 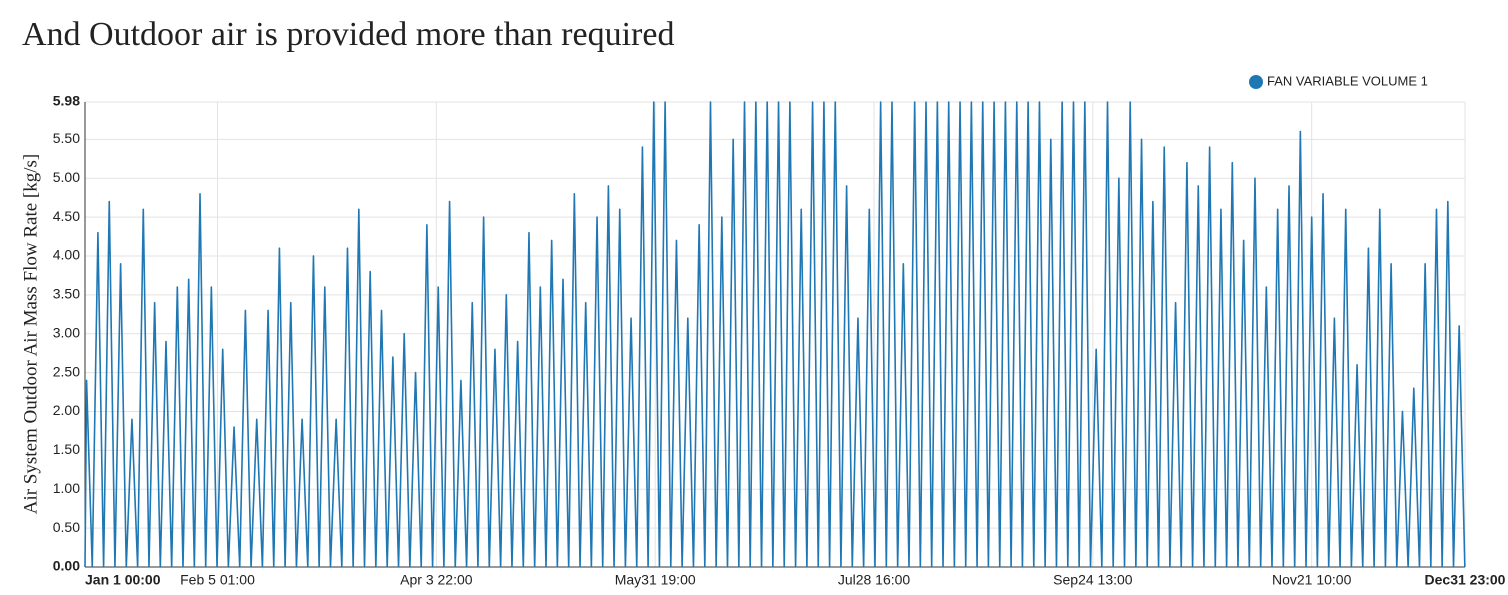 What do you see at coordinates (66, 255) in the screenshot?
I see `y-tick-label: 4.00` at bounding box center [66, 255].